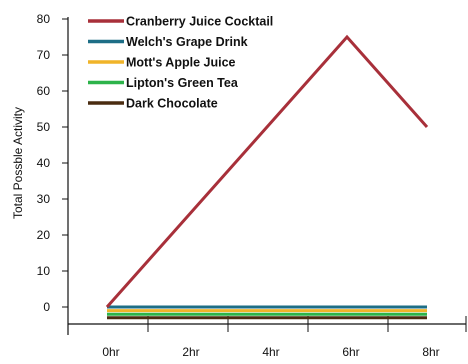  I want to click on y-tick-label: 80, so click(44, 19).